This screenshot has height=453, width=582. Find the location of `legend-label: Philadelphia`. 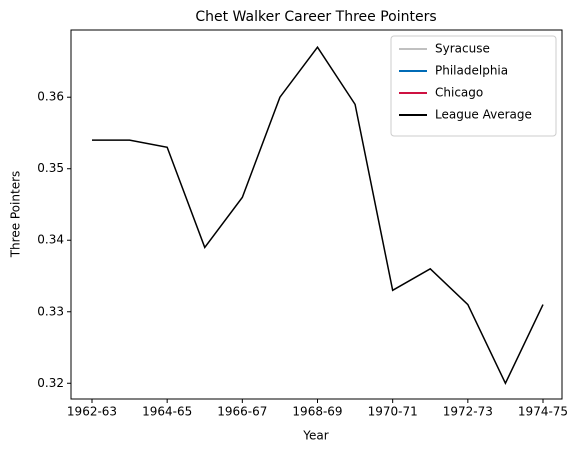

legend-label: Philadelphia is located at coordinates (471, 71).